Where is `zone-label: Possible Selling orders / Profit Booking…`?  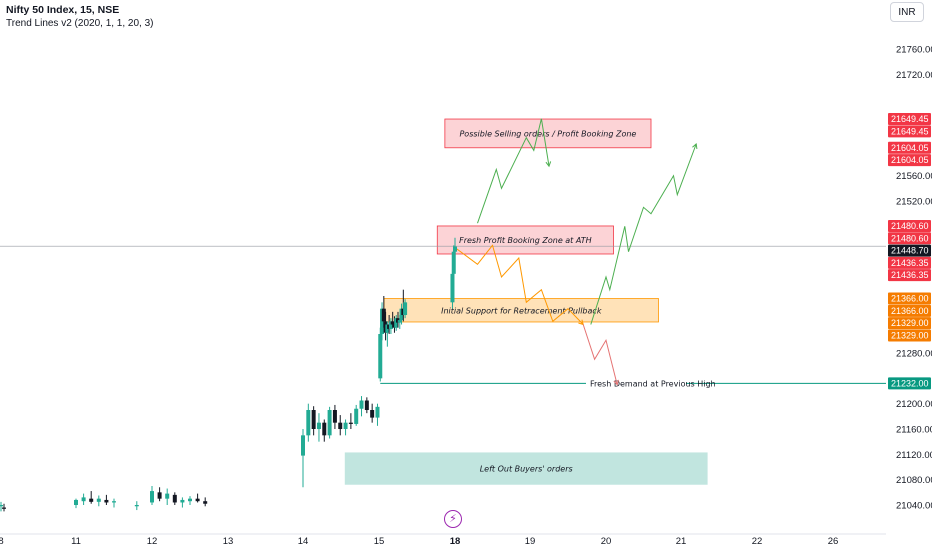 zone-label: Possible Selling orders / Profit Booking… is located at coordinates (547, 133).